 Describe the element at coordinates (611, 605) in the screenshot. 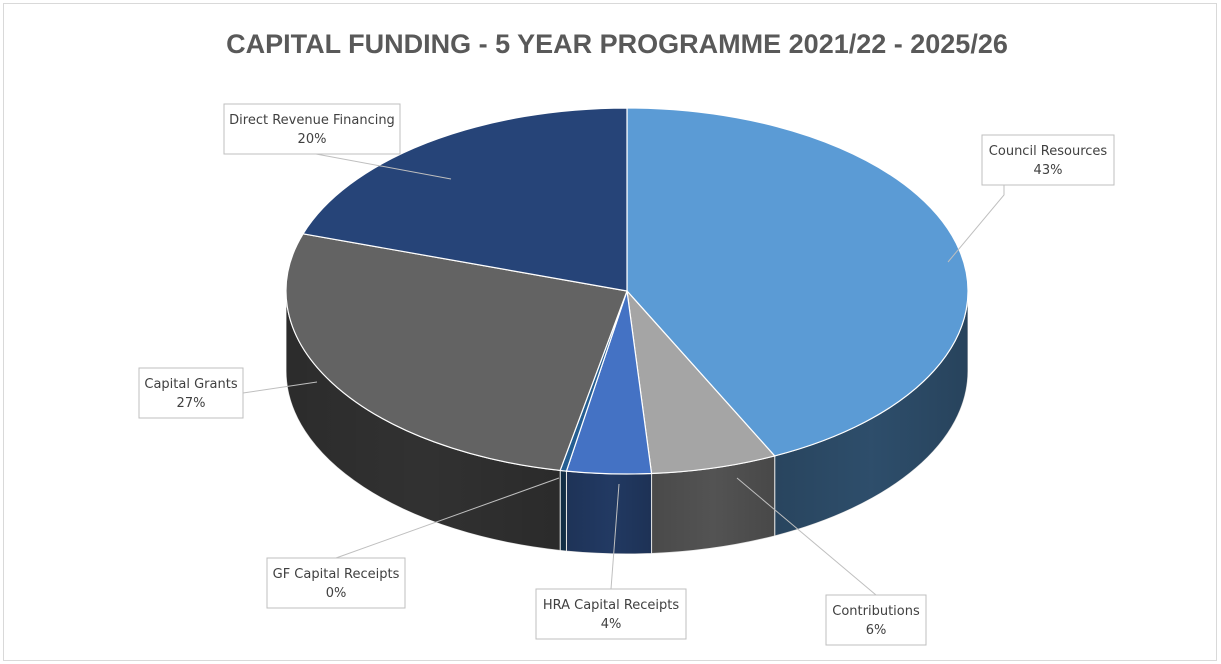

I see `label-category: HRA Capital Receipts` at that location.